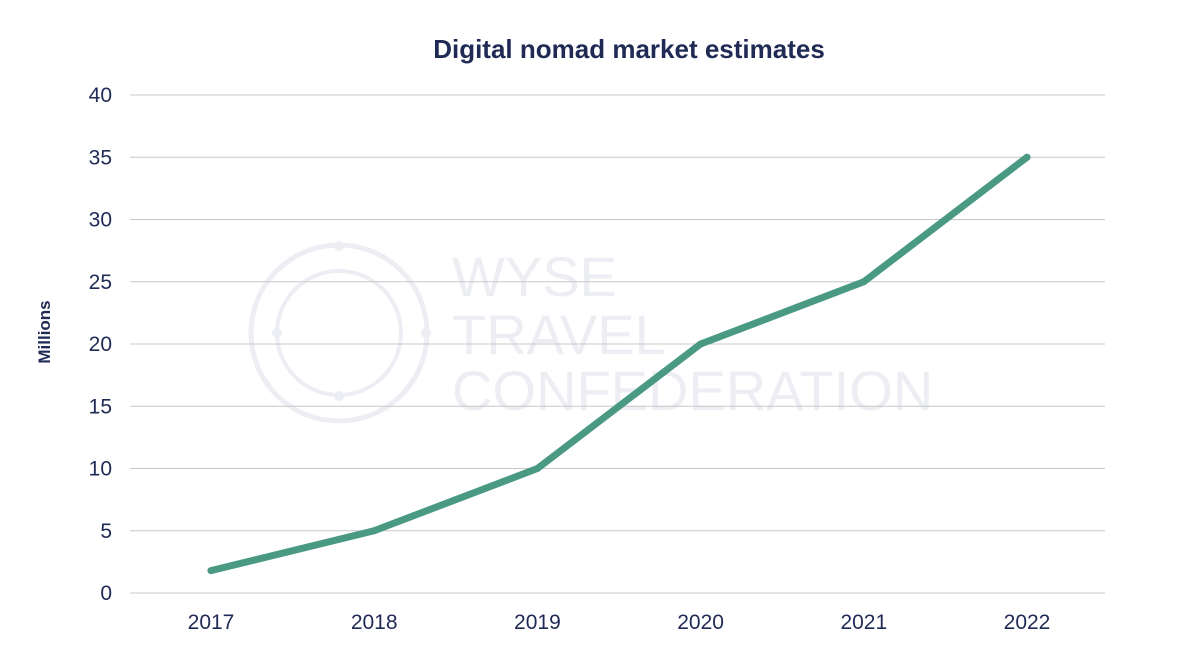 The height and width of the screenshot is (665, 1200). Describe the element at coordinates (100, 469) in the screenshot. I see `y-tick-label: 10` at that location.